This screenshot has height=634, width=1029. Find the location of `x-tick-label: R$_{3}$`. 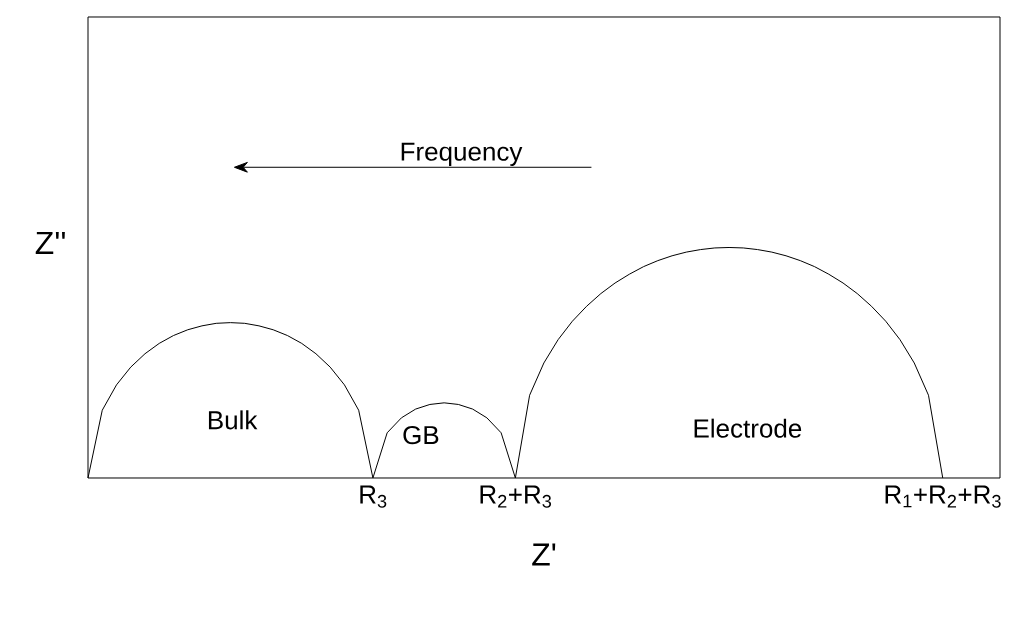

x-tick-label: R$_{3}$ is located at coordinates (373, 496).